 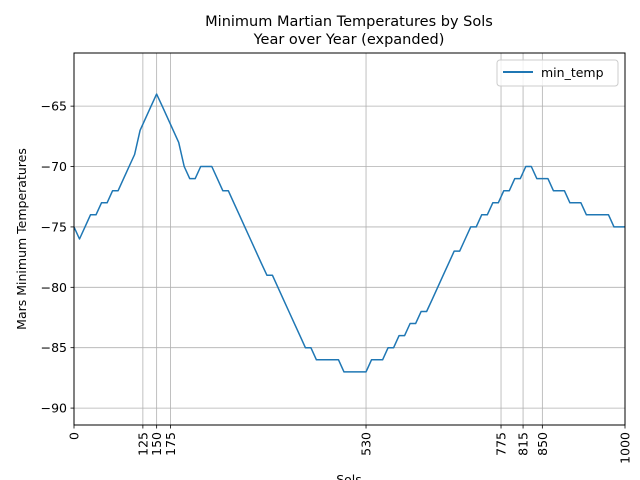 I want to click on legend-label-min-temp: min_temp, so click(x=572, y=72).